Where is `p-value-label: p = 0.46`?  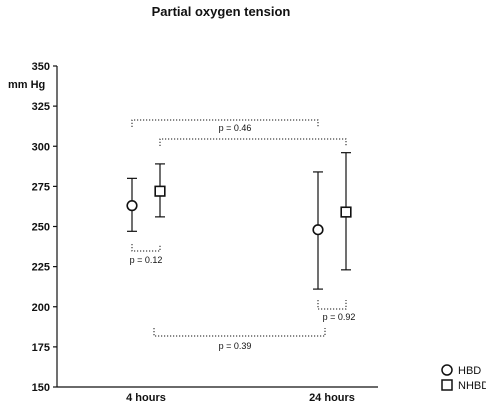 p-value-label: p = 0.46 is located at coordinates (235, 128).